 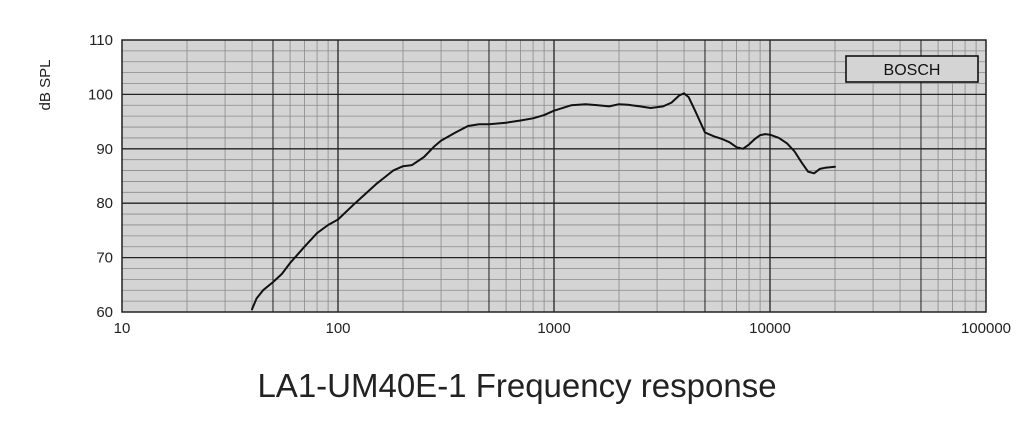 I want to click on brand-label-box: BOSCH, so click(x=912, y=69).